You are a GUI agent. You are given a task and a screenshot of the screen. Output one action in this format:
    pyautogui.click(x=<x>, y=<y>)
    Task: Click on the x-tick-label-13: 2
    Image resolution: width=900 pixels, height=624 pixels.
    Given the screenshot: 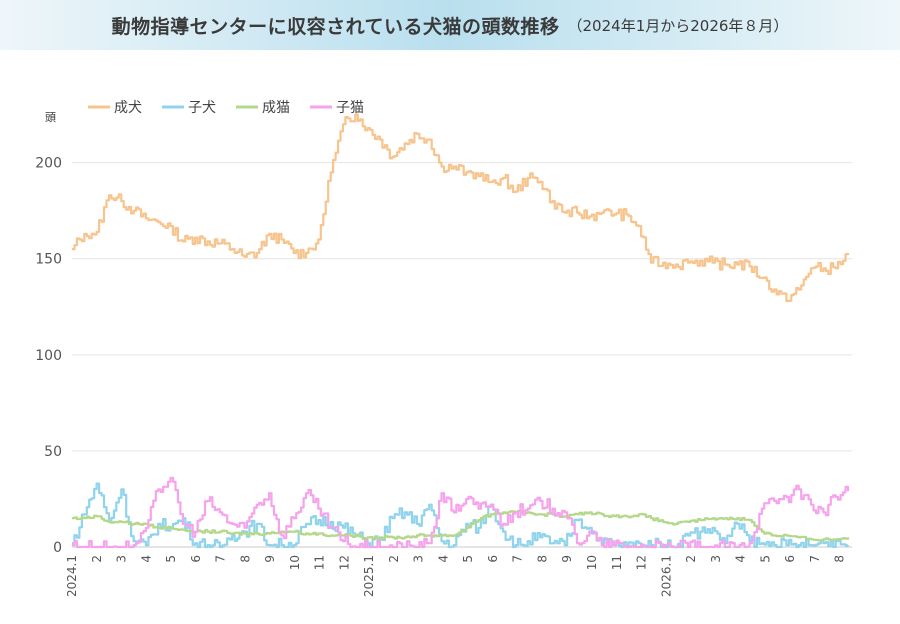 What is the action you would take?
    pyautogui.click(x=394, y=559)
    